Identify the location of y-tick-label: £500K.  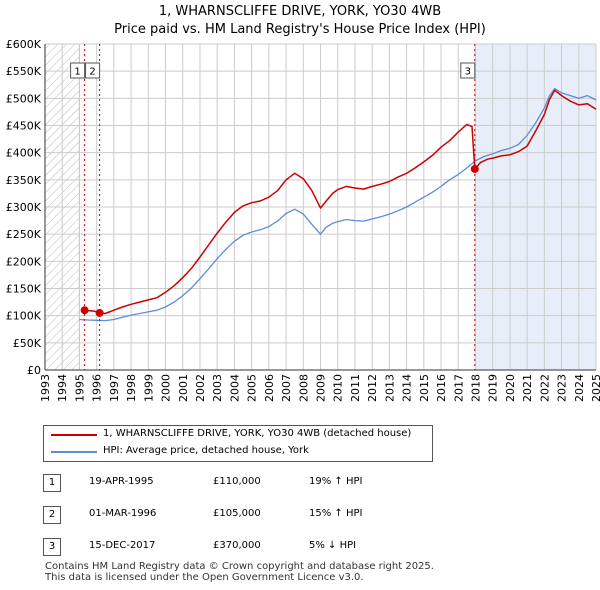
(24, 98).